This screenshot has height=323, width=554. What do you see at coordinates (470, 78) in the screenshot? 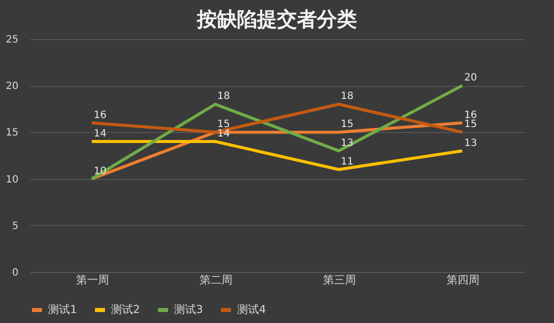
I see `data-label: 20` at bounding box center [470, 78].